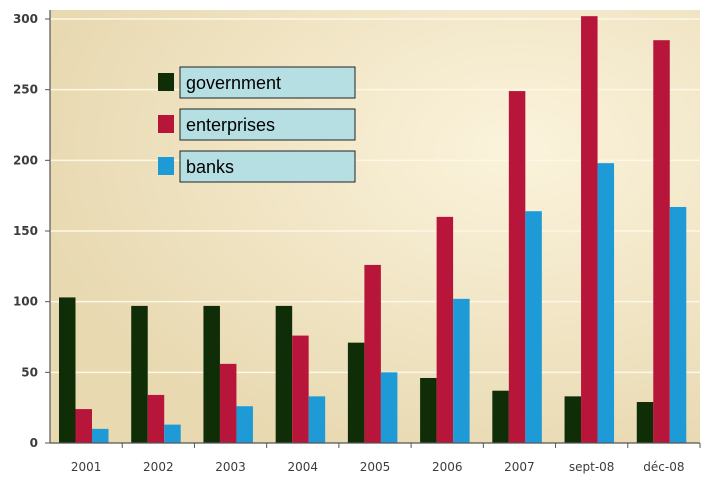 The height and width of the screenshot is (483, 702). I want to click on y-tick-label: 150, so click(25, 231).